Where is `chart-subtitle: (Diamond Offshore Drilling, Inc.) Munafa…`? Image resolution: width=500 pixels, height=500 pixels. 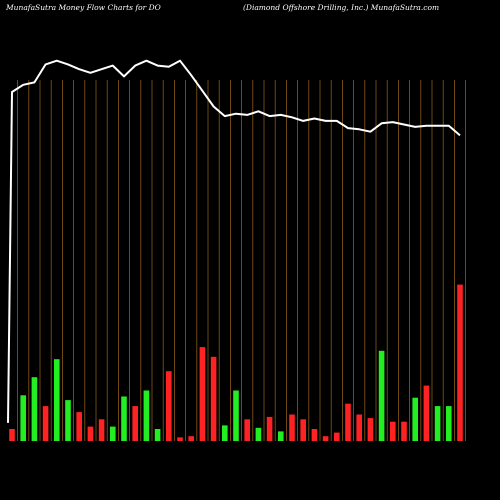 chart-subtitle: (Diamond Offshore Drilling, Inc.) Munafa… is located at coordinates (341, 7).